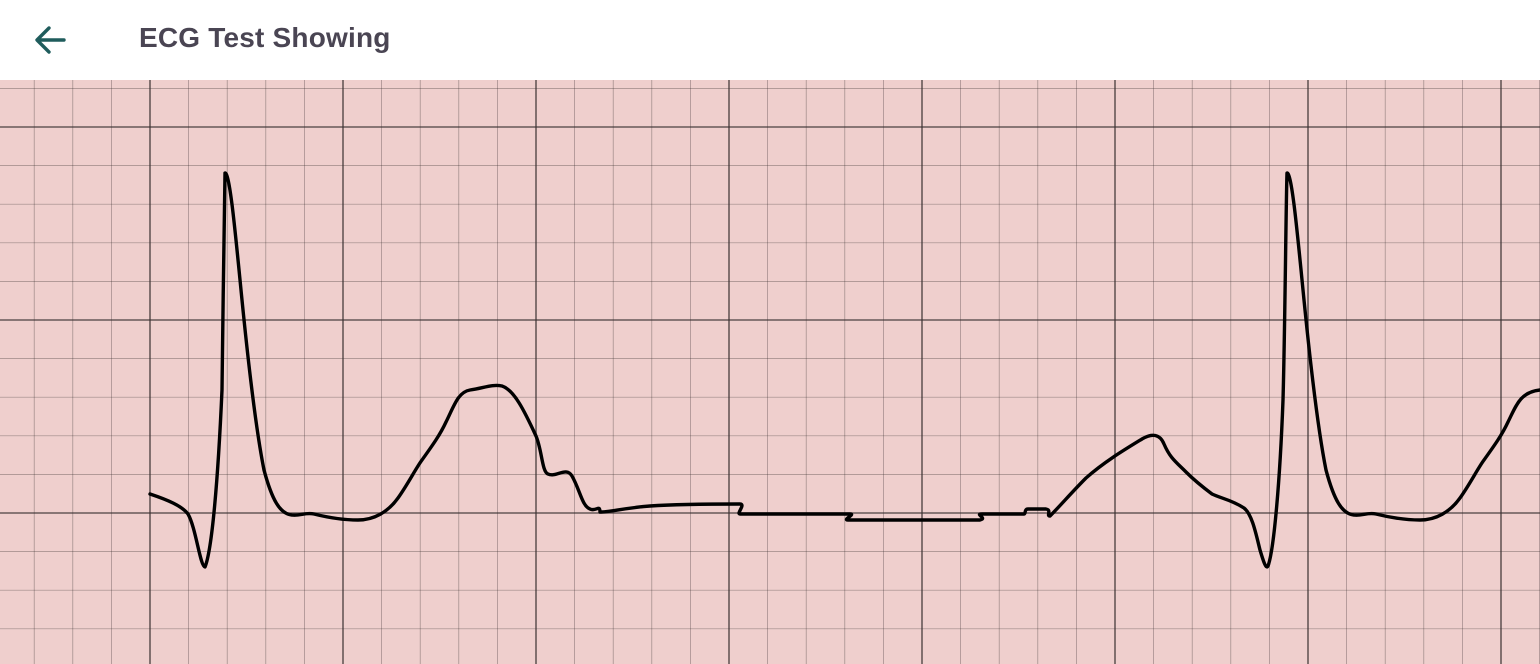 The width and height of the screenshot is (1540, 664). Describe the element at coordinates (265, 37) in the screenshot. I see `page-title: ECG Test Showing` at that location.